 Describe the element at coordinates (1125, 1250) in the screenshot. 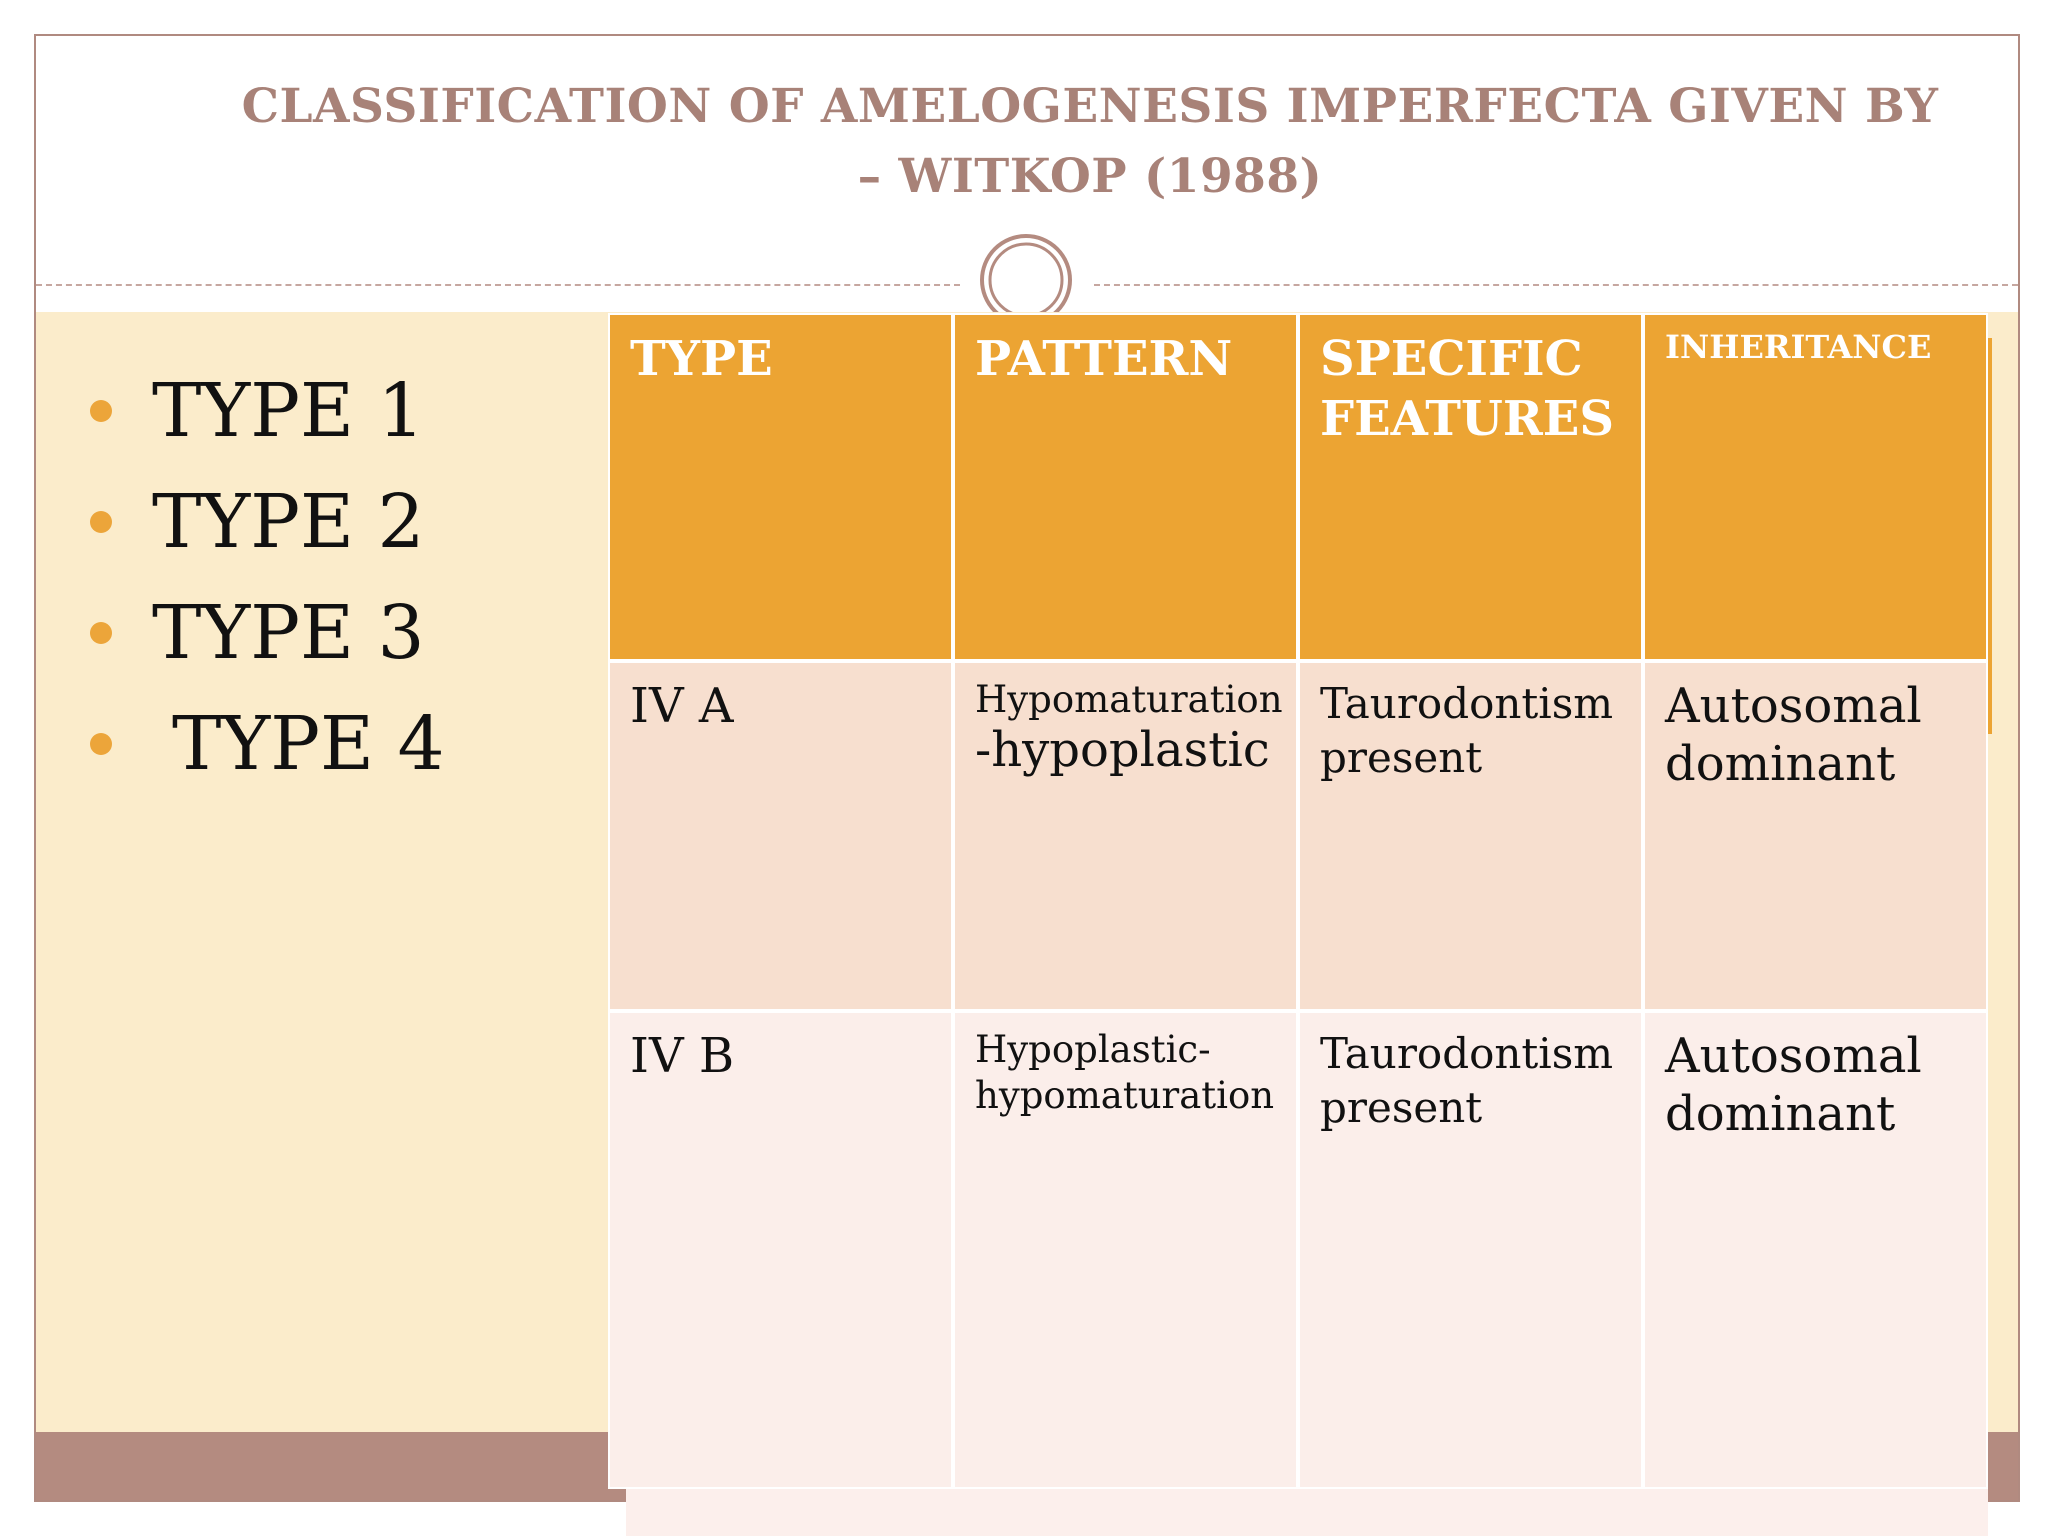

I see `cell-pattern-iv-b: Hypoplastic- hypomaturation` at that location.